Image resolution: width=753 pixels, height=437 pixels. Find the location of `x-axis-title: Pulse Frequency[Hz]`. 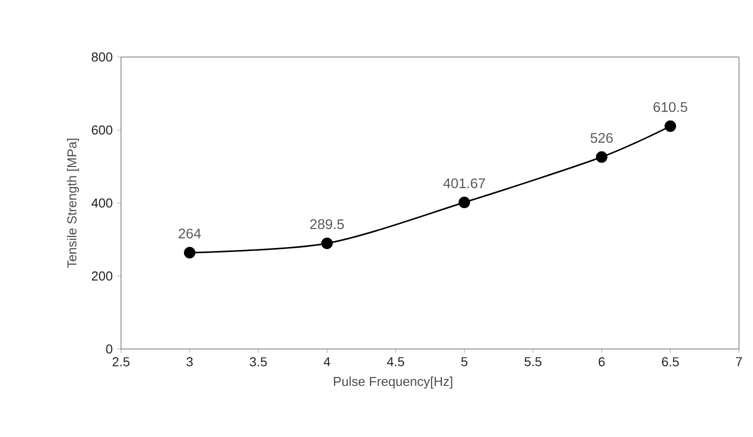

x-axis-title: Pulse Frequency[Hz] is located at coordinates (393, 382).